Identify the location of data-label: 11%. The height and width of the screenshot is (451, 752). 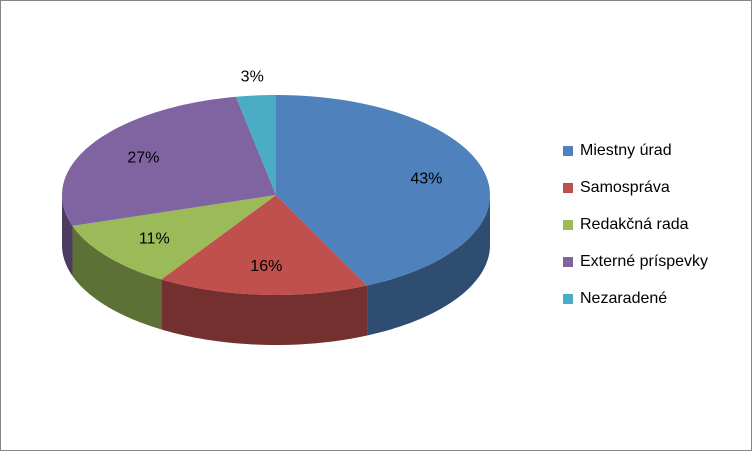
(154, 238).